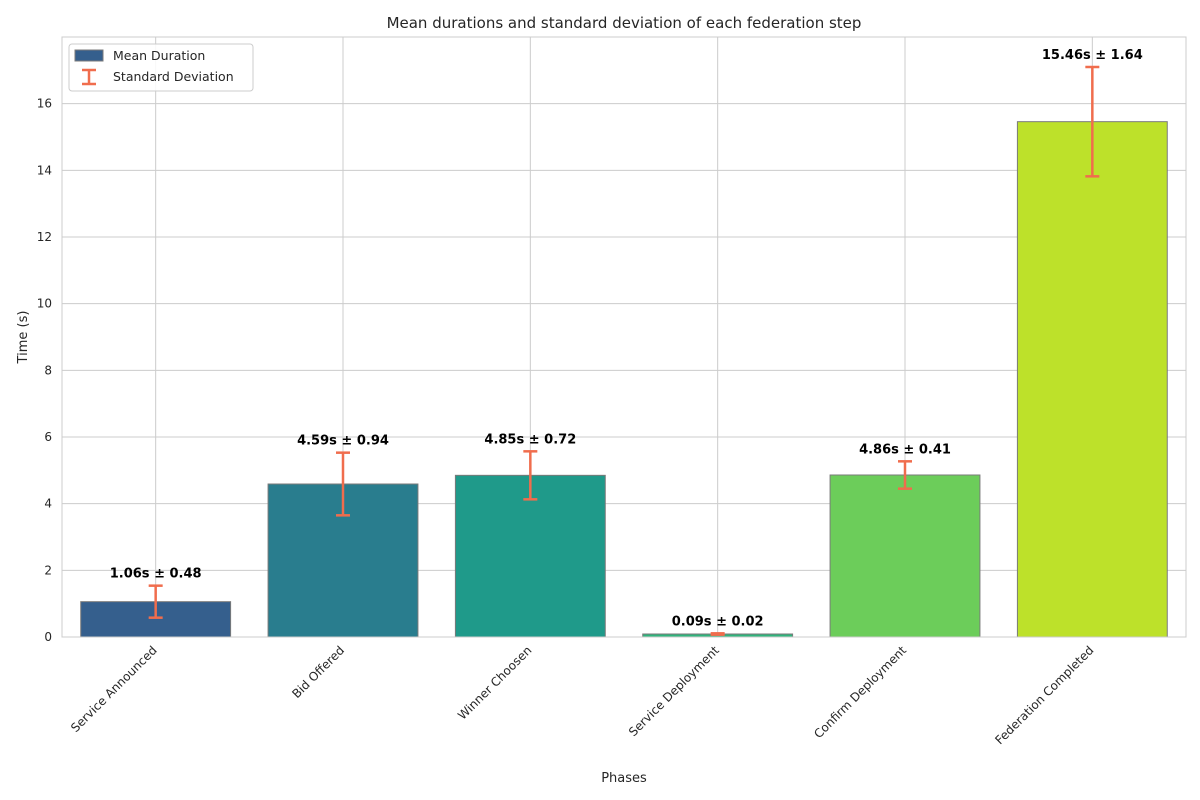 The image size is (1200, 800). I want to click on legend: Mean Duration Standard Deviation, so click(161, 67).